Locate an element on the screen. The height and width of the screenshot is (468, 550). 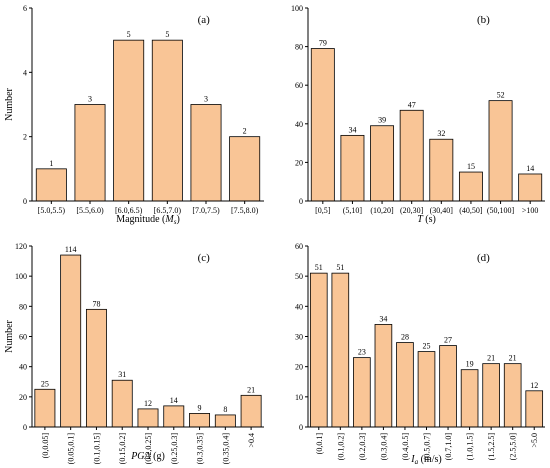
data-label: 8 is located at coordinates (225, 409).